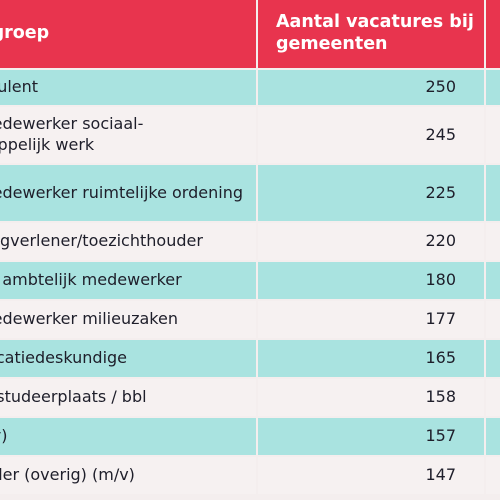 This screenshot has height=500, width=500. Describe the element at coordinates (129, 358) in the screenshot. I see `function-cell: Communicatiedeskundige` at that location.